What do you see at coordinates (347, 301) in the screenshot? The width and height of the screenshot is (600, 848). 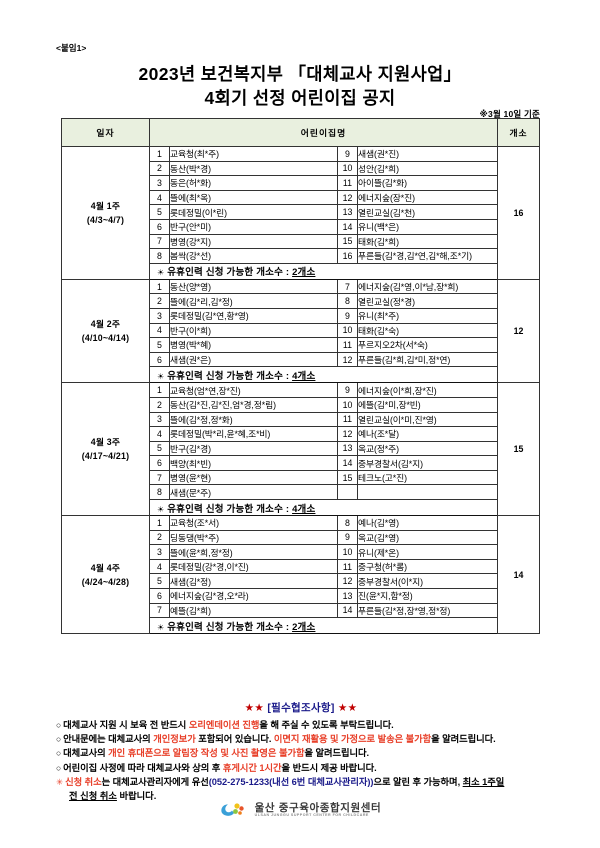 I see `row-index-right: 8` at bounding box center [347, 301].